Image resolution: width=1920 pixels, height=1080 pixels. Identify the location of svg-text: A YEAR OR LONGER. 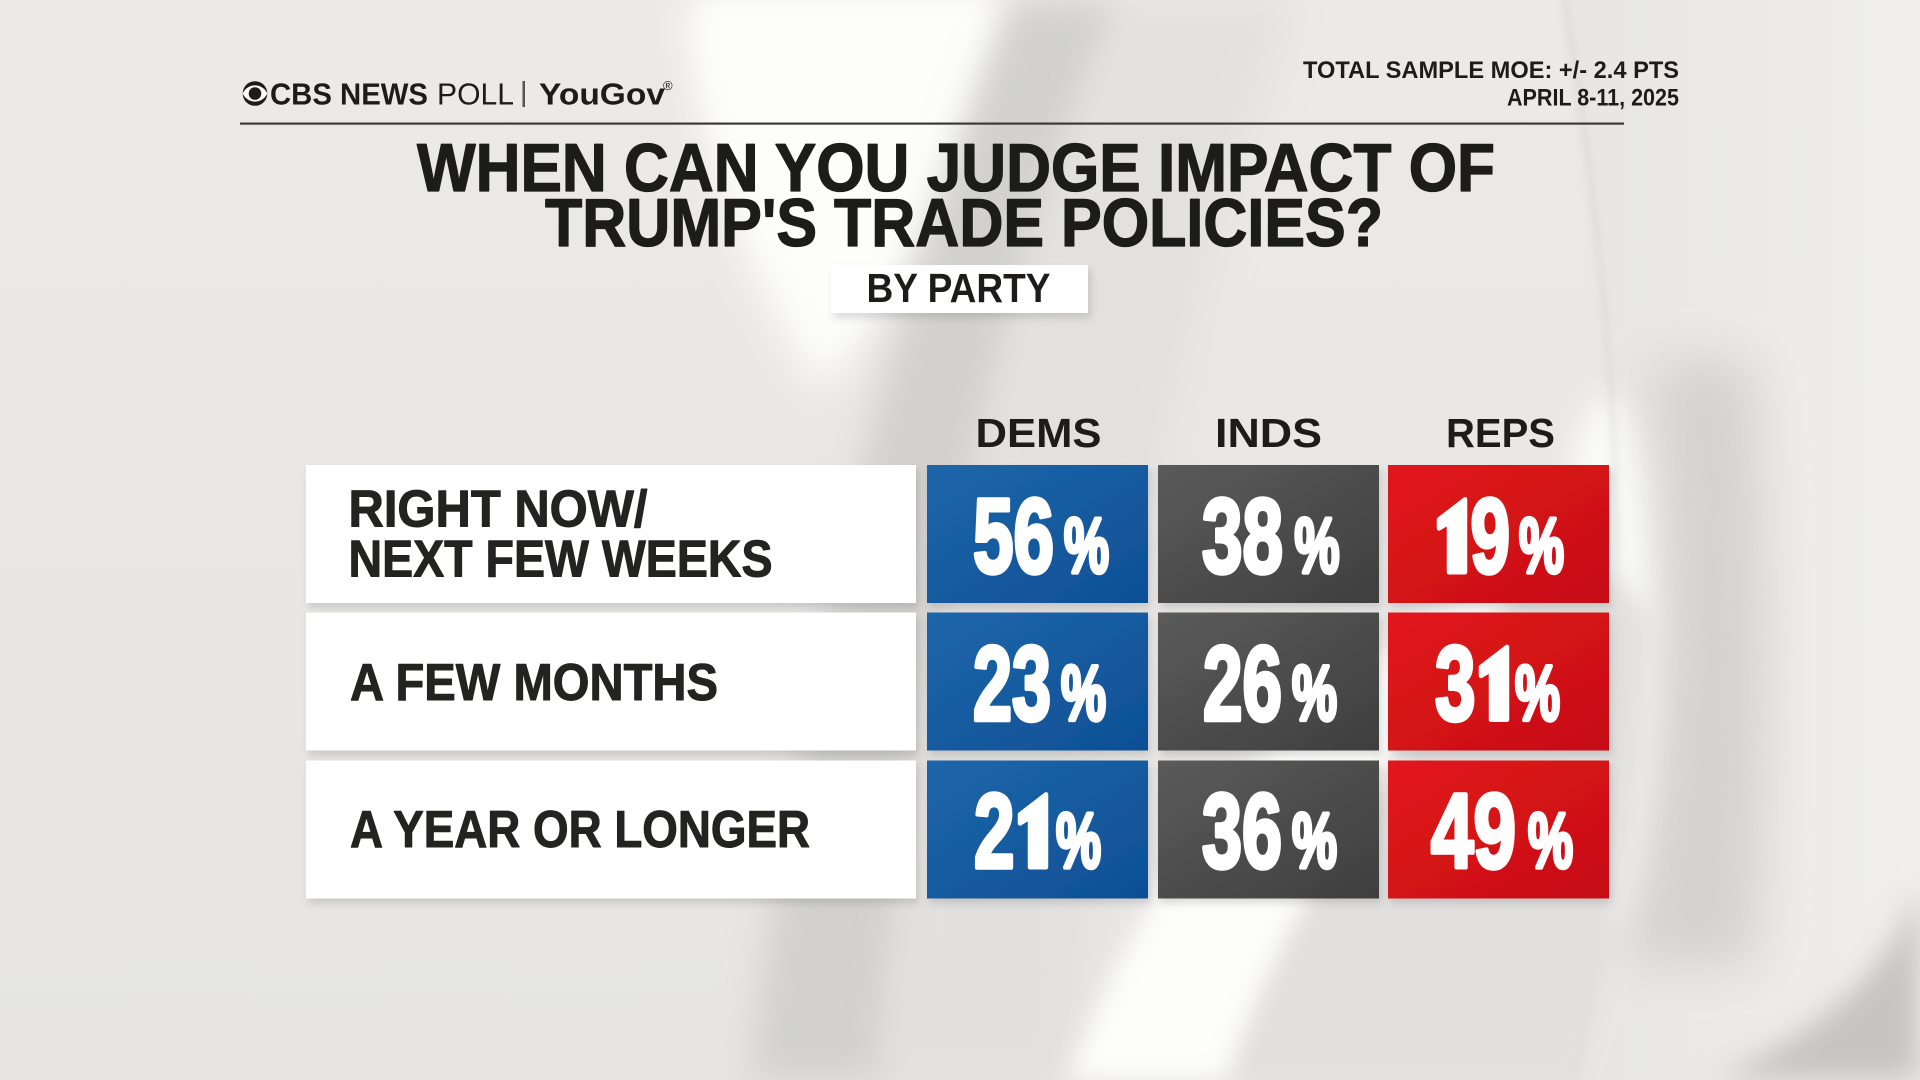
(580, 829).